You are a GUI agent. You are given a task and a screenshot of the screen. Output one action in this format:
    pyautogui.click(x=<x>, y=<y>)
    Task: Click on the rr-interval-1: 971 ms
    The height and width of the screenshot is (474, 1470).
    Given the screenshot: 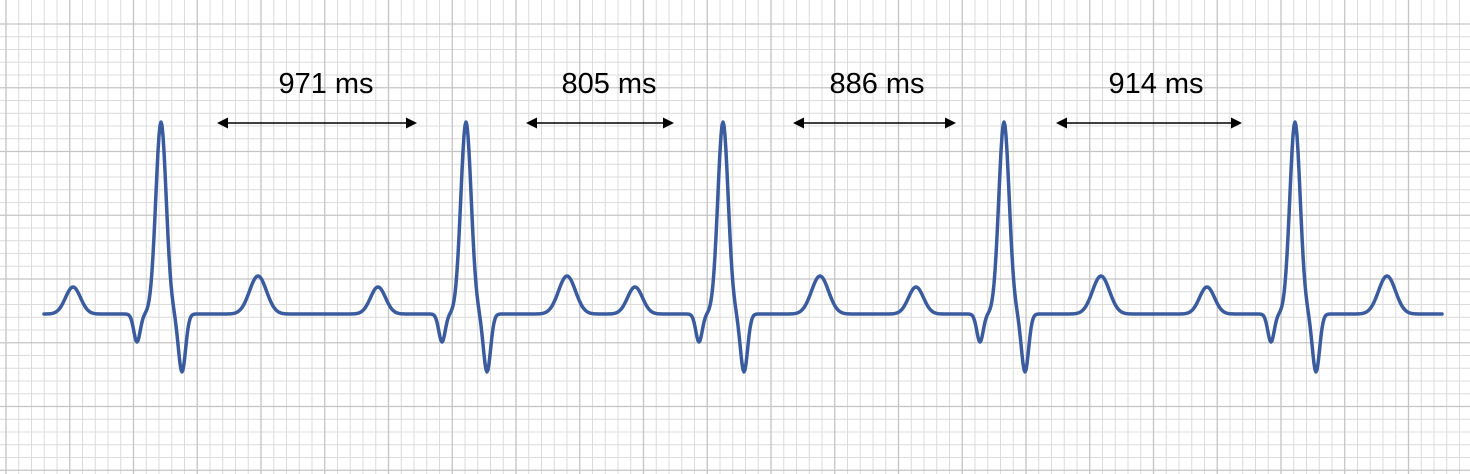 What is the action you would take?
    pyautogui.click(x=317, y=98)
    